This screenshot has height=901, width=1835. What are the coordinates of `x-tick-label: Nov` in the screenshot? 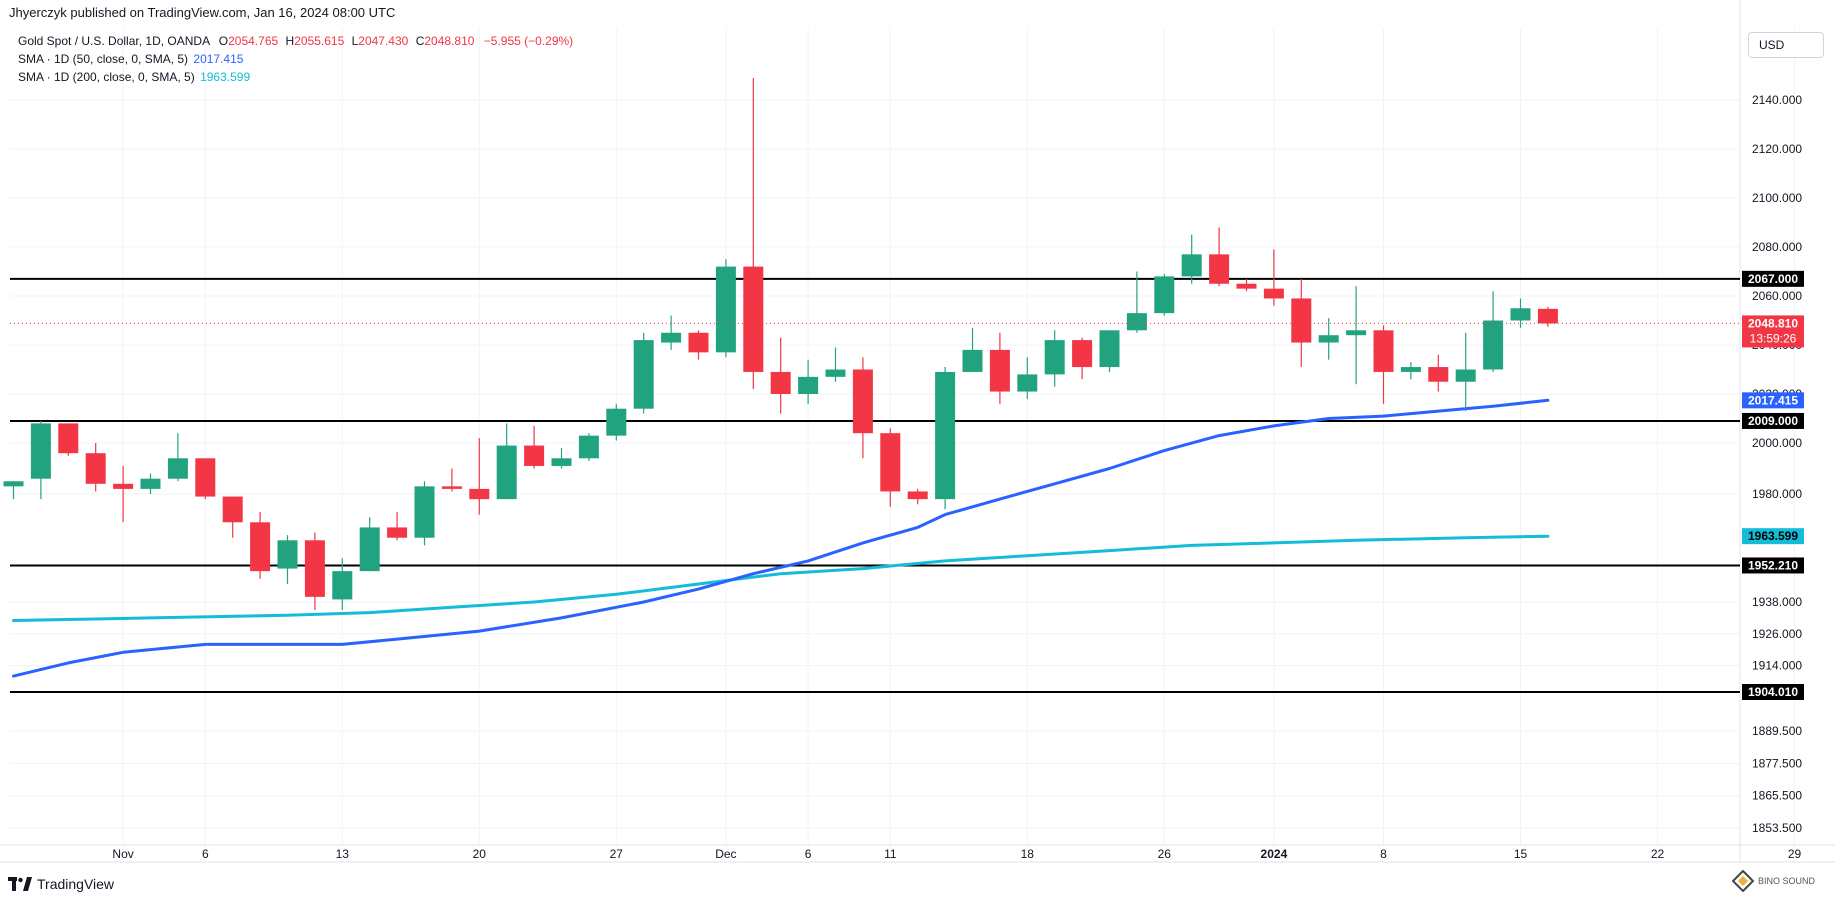 It's located at (122, 854).